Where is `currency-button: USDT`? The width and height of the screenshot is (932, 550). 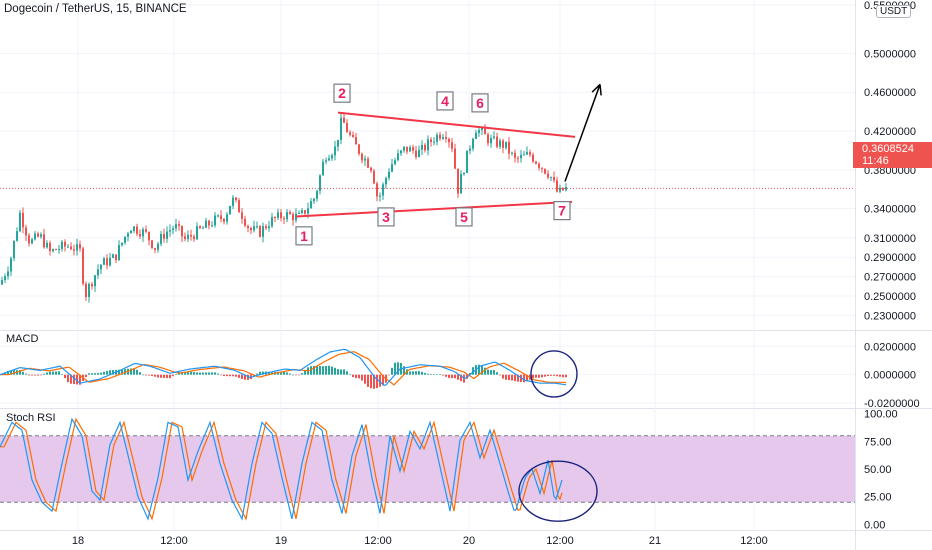 currency-button: USDT is located at coordinates (894, 11).